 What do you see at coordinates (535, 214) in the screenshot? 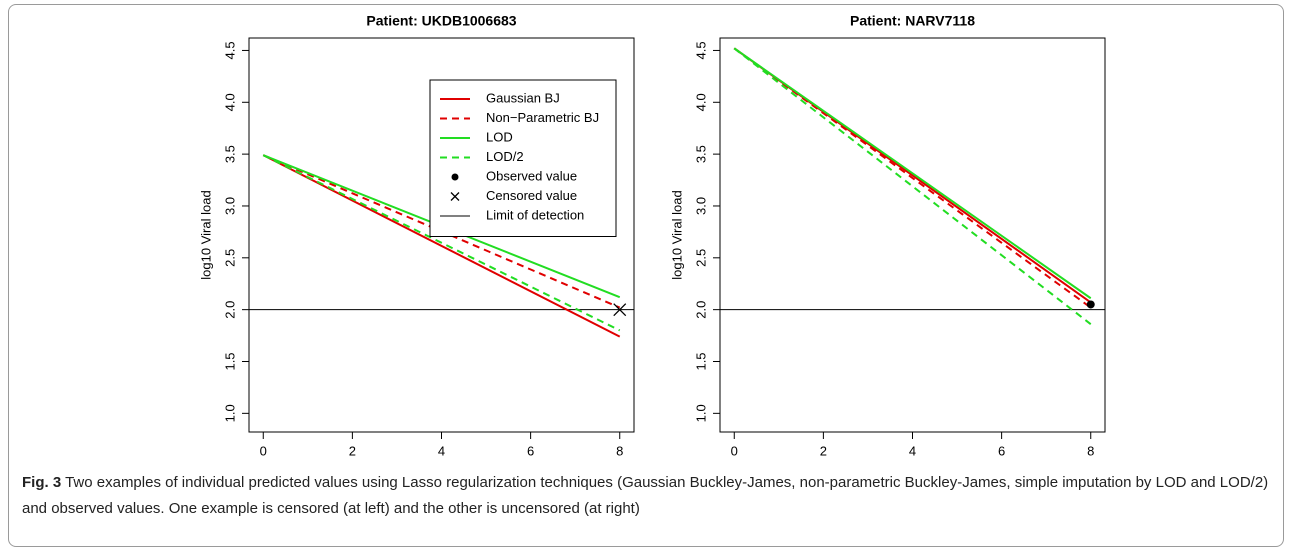
I see `legend-label: Limit of detection` at bounding box center [535, 214].